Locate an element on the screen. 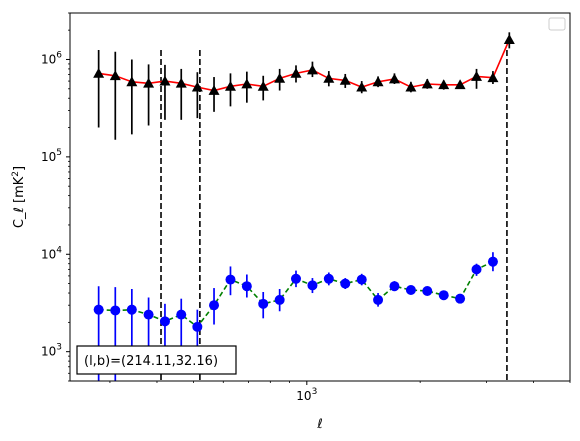  legend-box is located at coordinates (557, 24).